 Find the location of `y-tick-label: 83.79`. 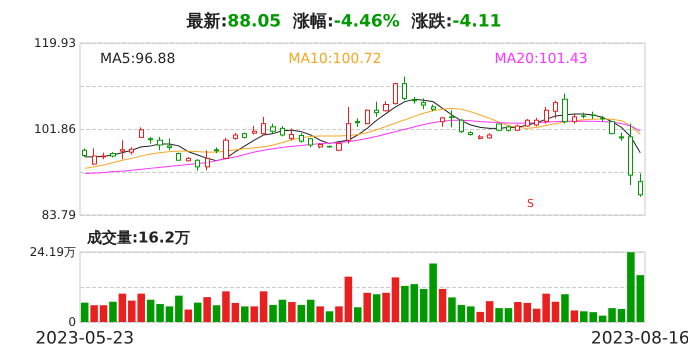

y-tick-label: 83.79 is located at coordinates (59, 215).